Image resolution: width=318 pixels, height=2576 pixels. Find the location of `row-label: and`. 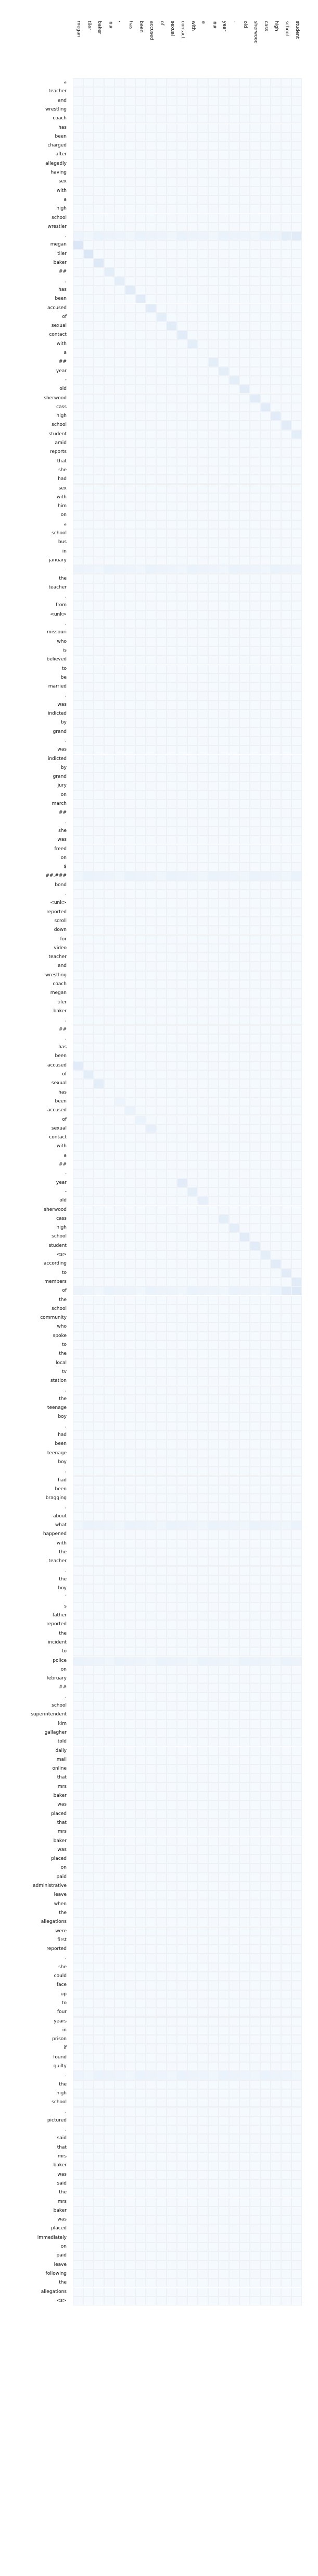

row-label: and is located at coordinates (38, 966).